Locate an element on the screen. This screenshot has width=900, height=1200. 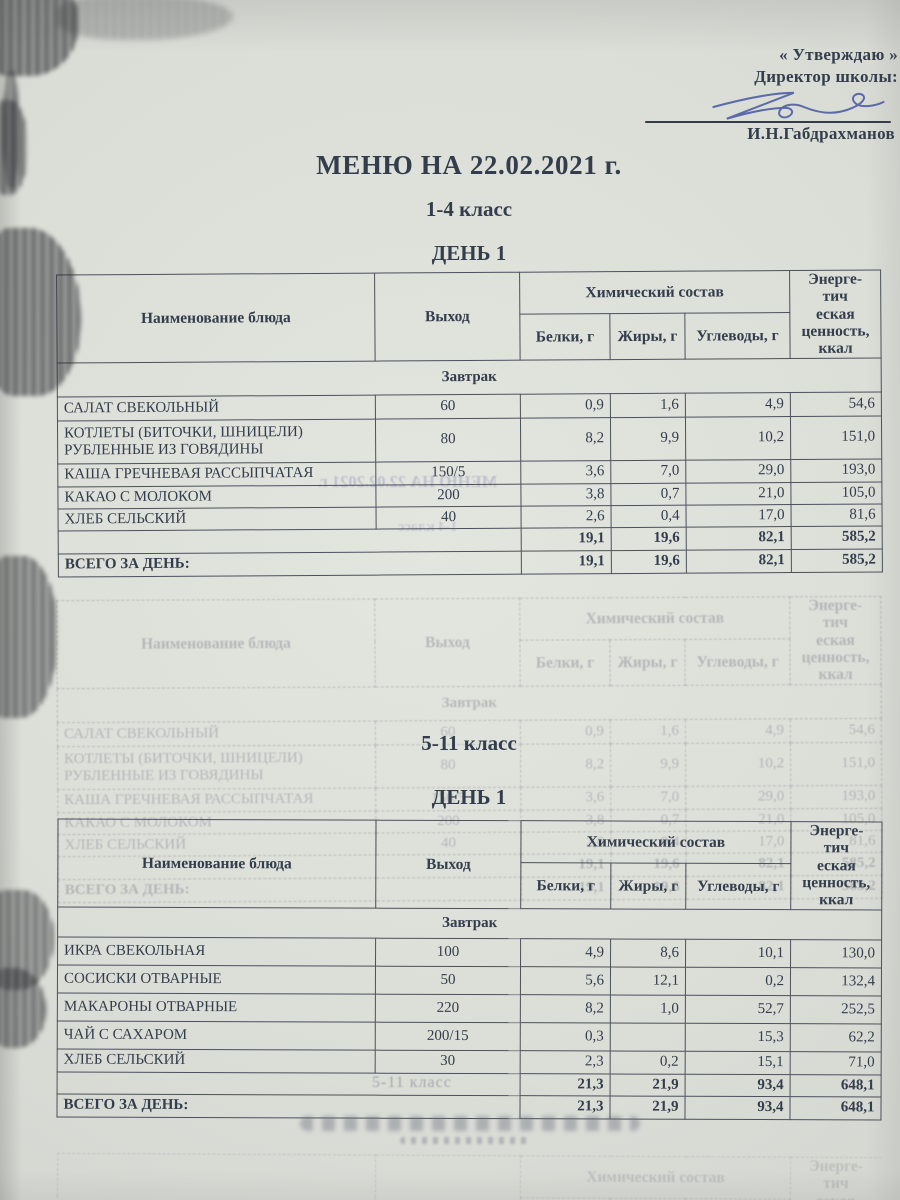
day-heading-2: ДЕНЬ 1 is located at coordinates (469, 797).